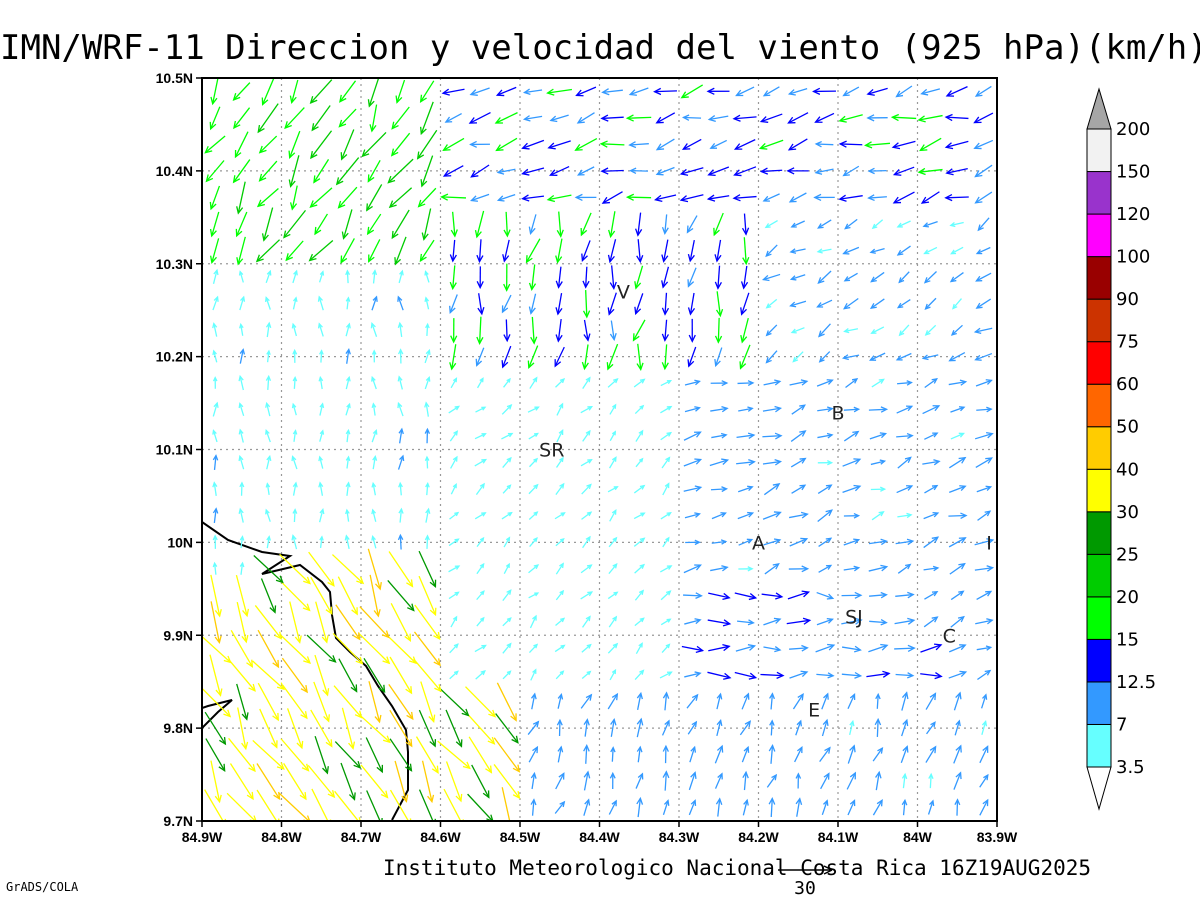 Image resolution: width=1200 pixels, height=900 pixels. I want to click on coastline-main, so click(305, 671).